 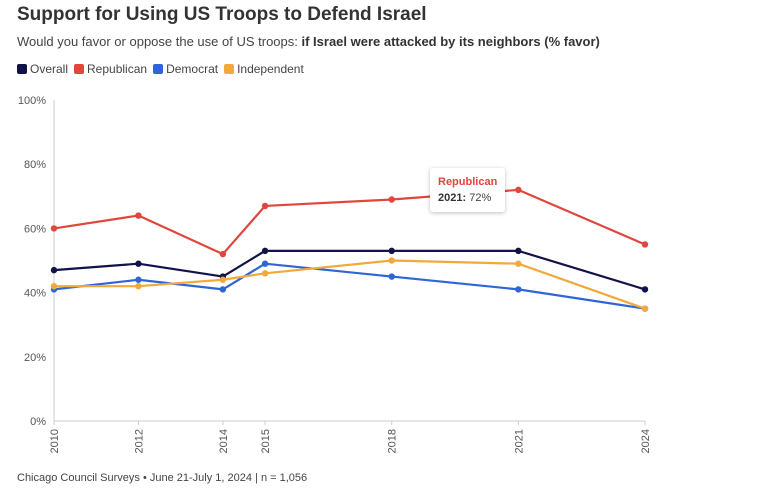 I want to click on y-tick-label: 80%, so click(x=35, y=165).